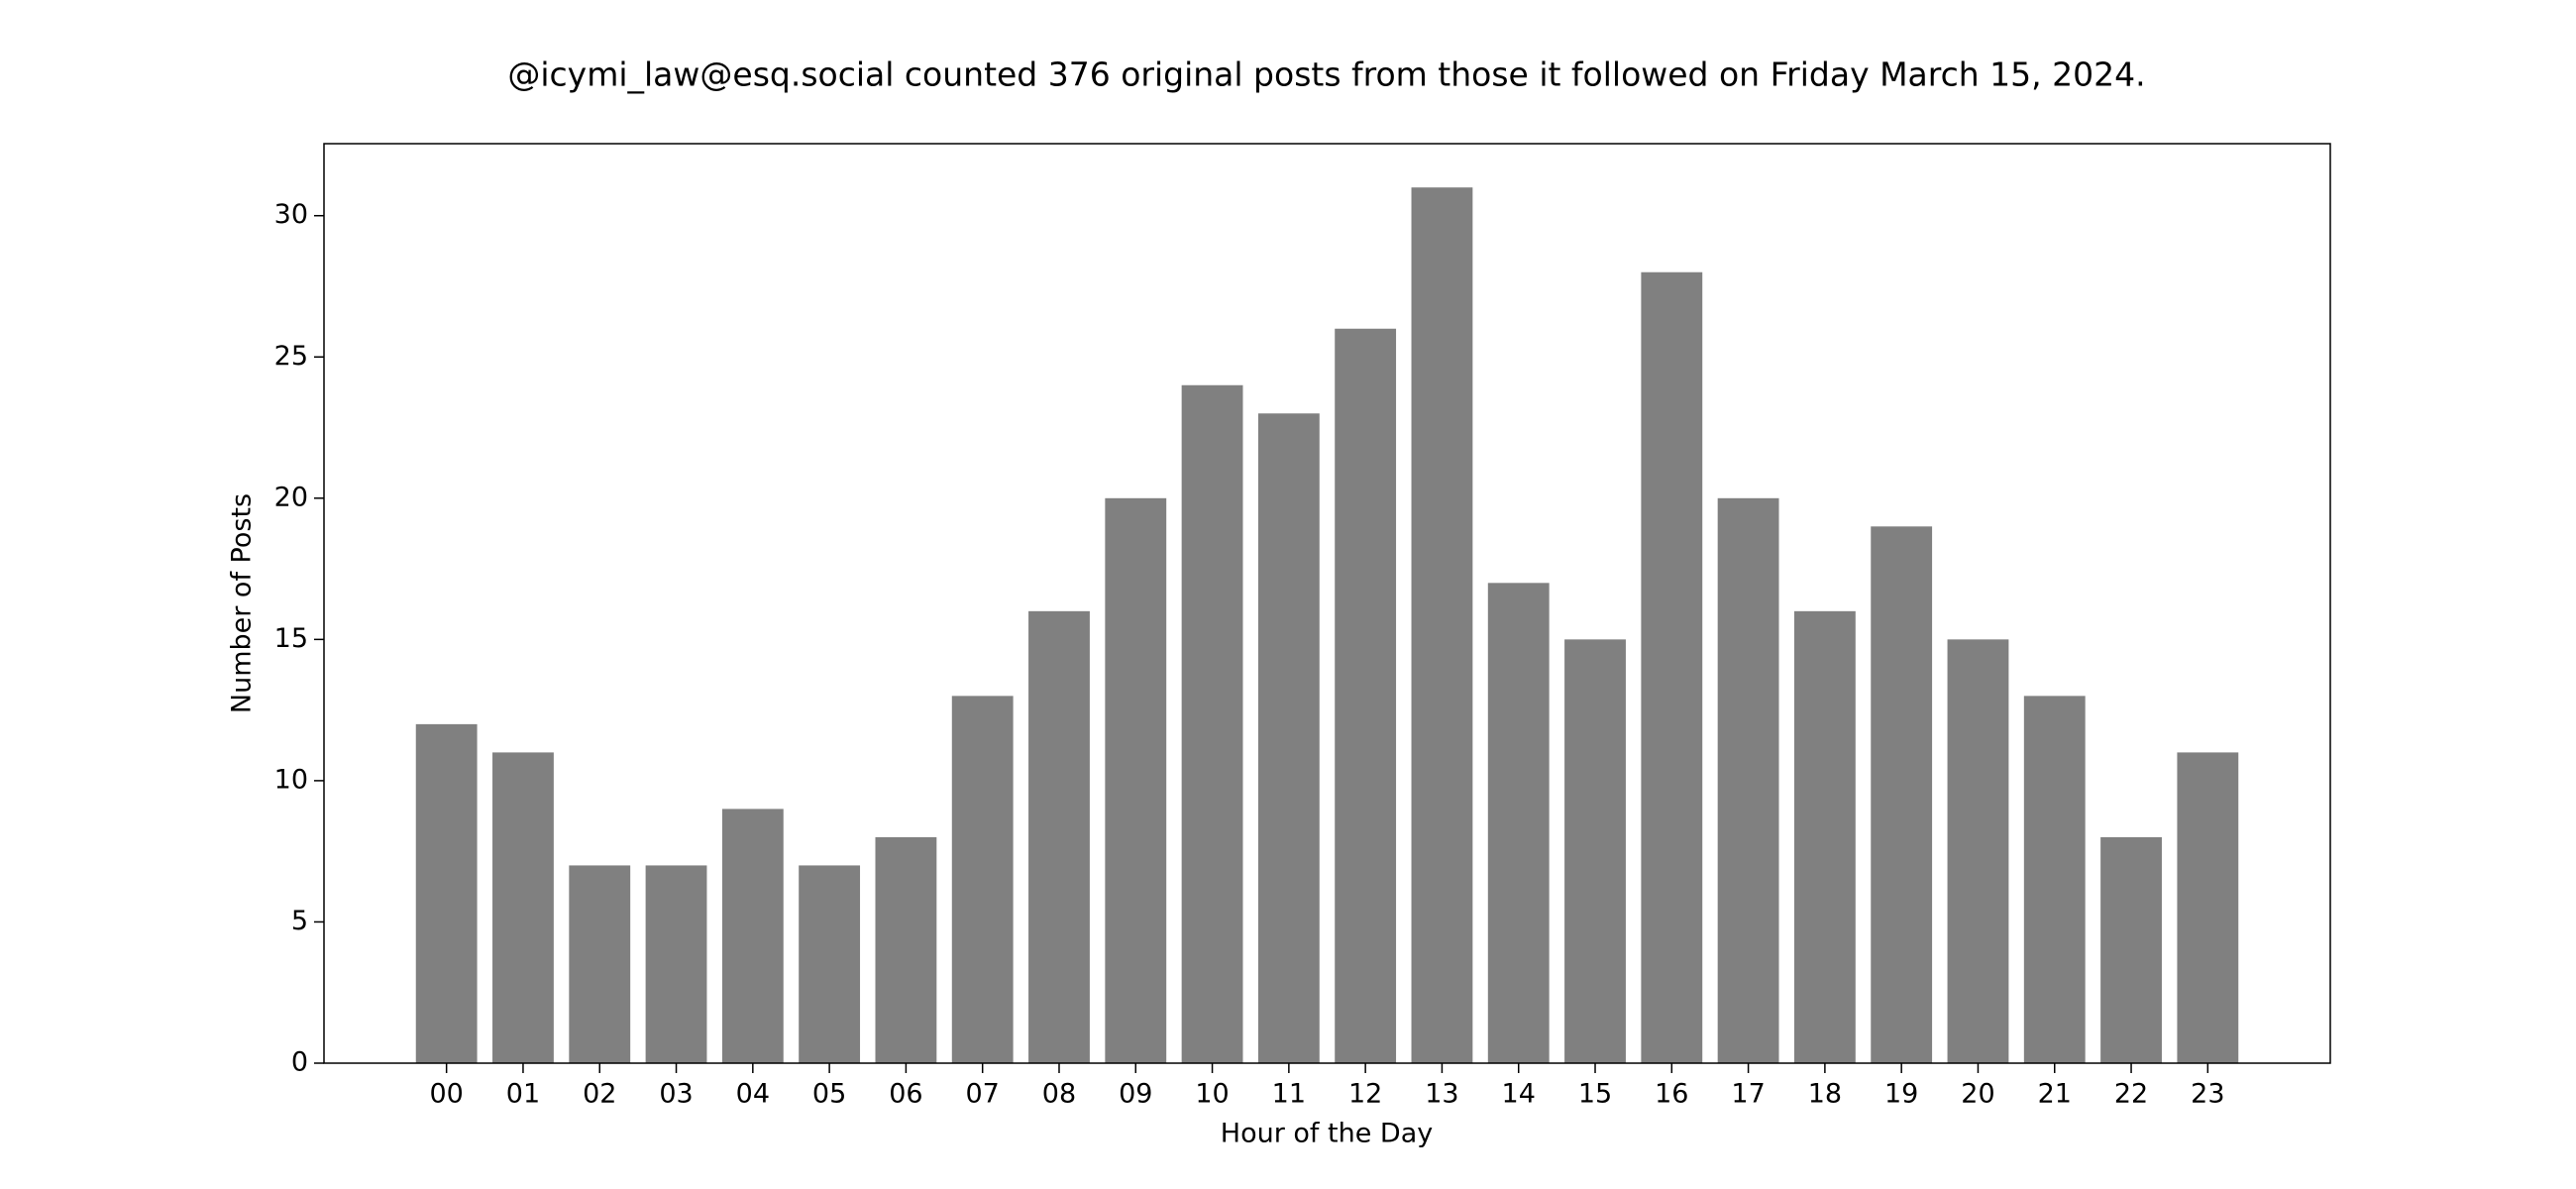 The width and height of the screenshot is (2576, 1189). What do you see at coordinates (291, 638) in the screenshot?
I see `y-tick-label: 15` at bounding box center [291, 638].